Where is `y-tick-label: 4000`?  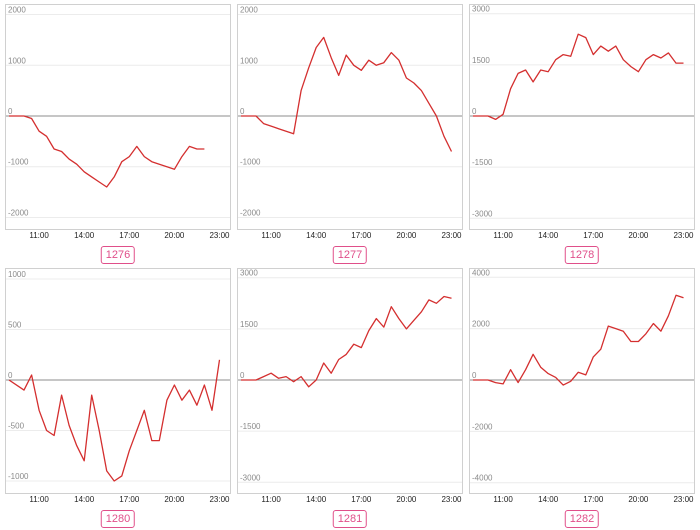
y-tick-label: 4000 is located at coordinates (481, 272).